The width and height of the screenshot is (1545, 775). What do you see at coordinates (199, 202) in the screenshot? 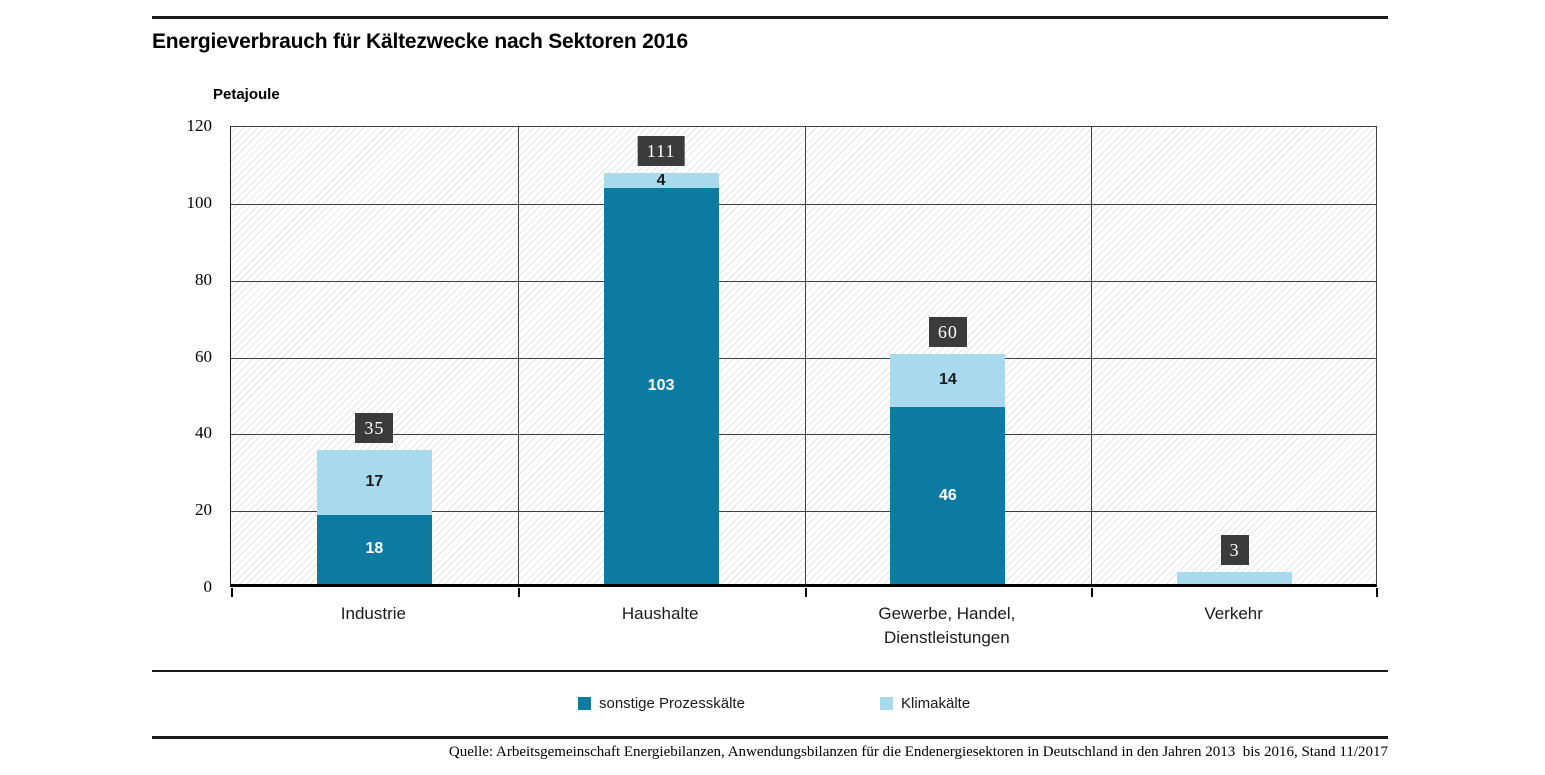
I see `y-tick-label-100: 100` at bounding box center [199, 202].